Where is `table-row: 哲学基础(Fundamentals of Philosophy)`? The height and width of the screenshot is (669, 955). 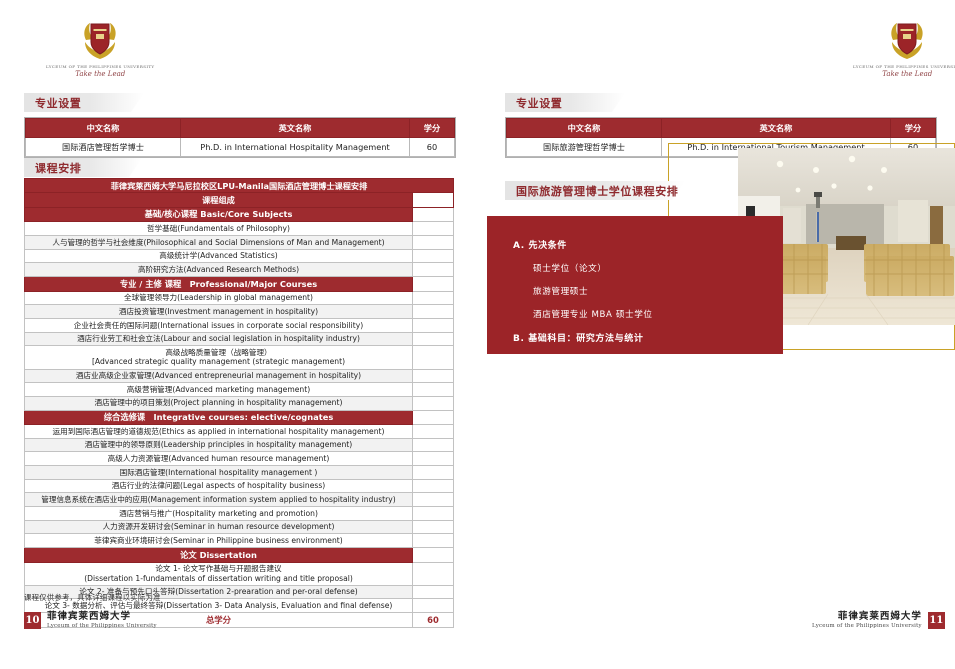 table-row: 哲学基础(Fundamentals of Philosophy) is located at coordinates (239, 229).